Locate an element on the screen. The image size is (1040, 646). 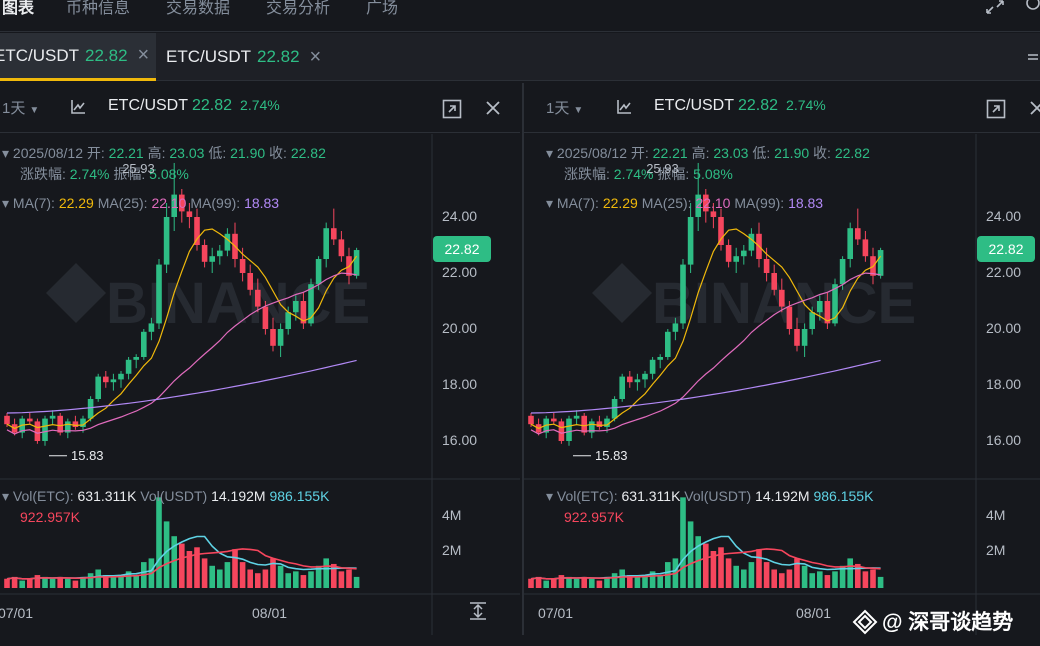
interval-label: 1天 is located at coordinates (558, 108).